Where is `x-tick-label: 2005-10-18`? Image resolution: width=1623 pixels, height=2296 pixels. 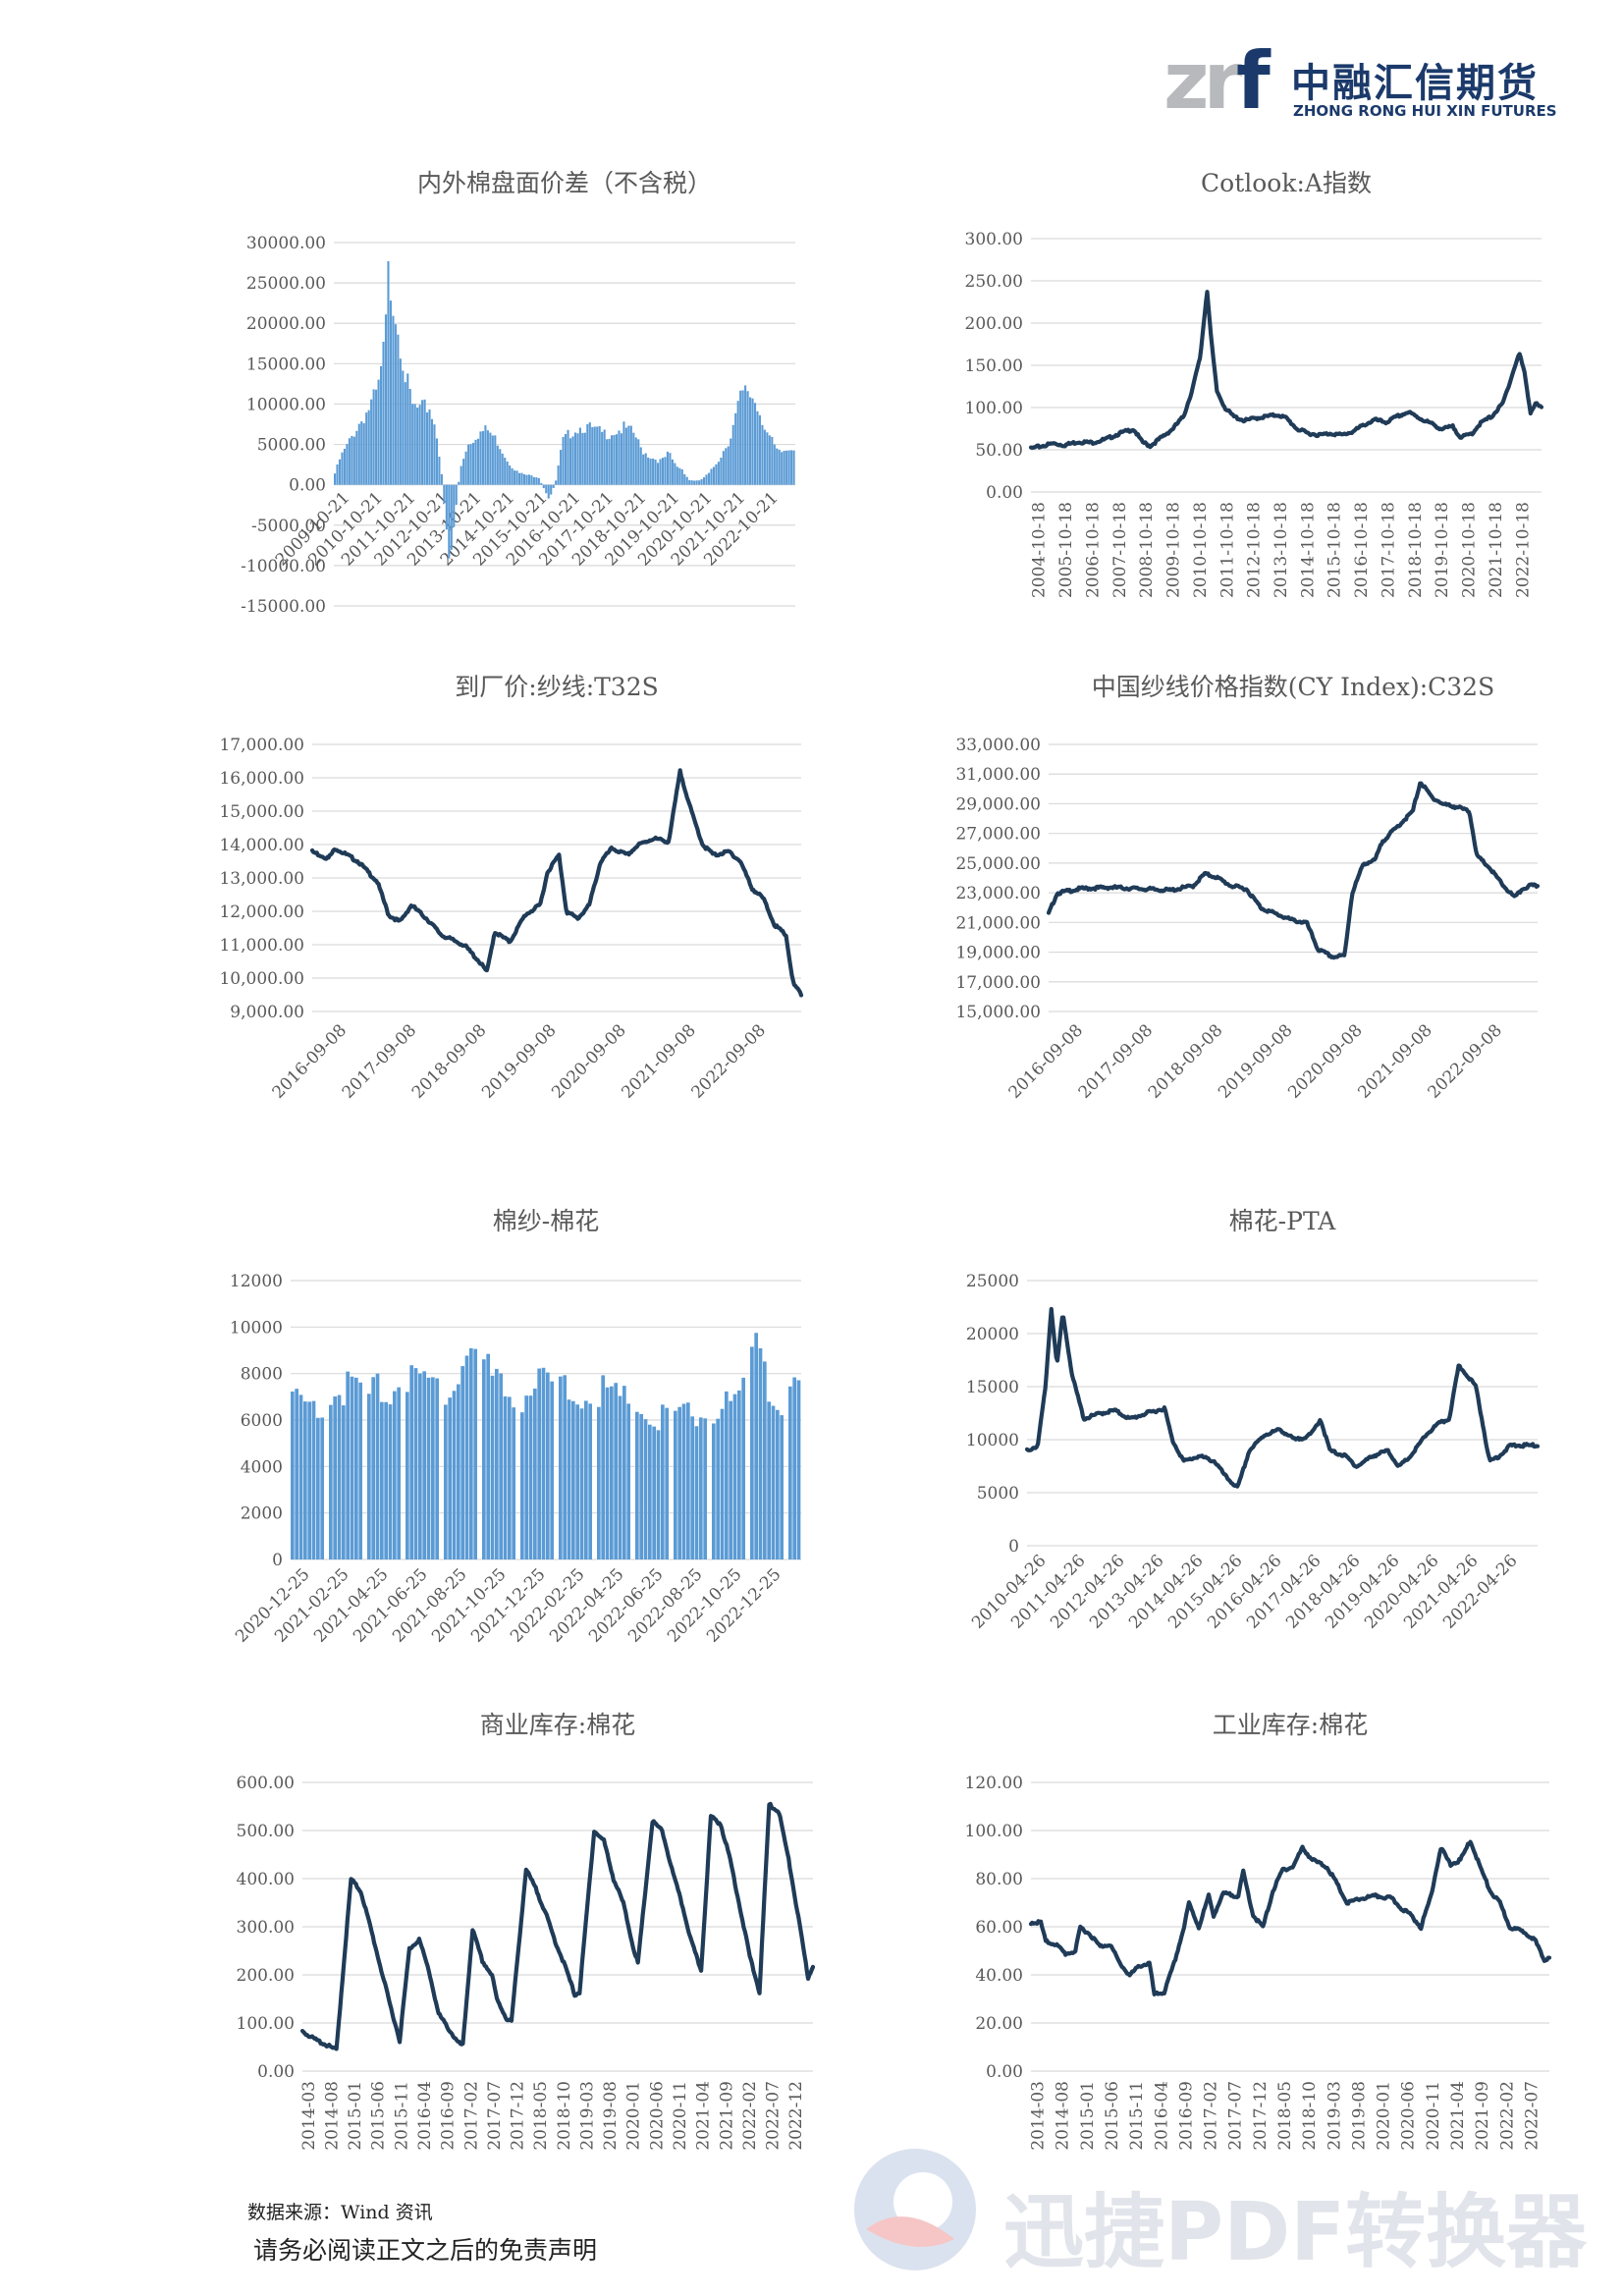
x-tick-label: 2005-10-18 is located at coordinates (1066, 550).